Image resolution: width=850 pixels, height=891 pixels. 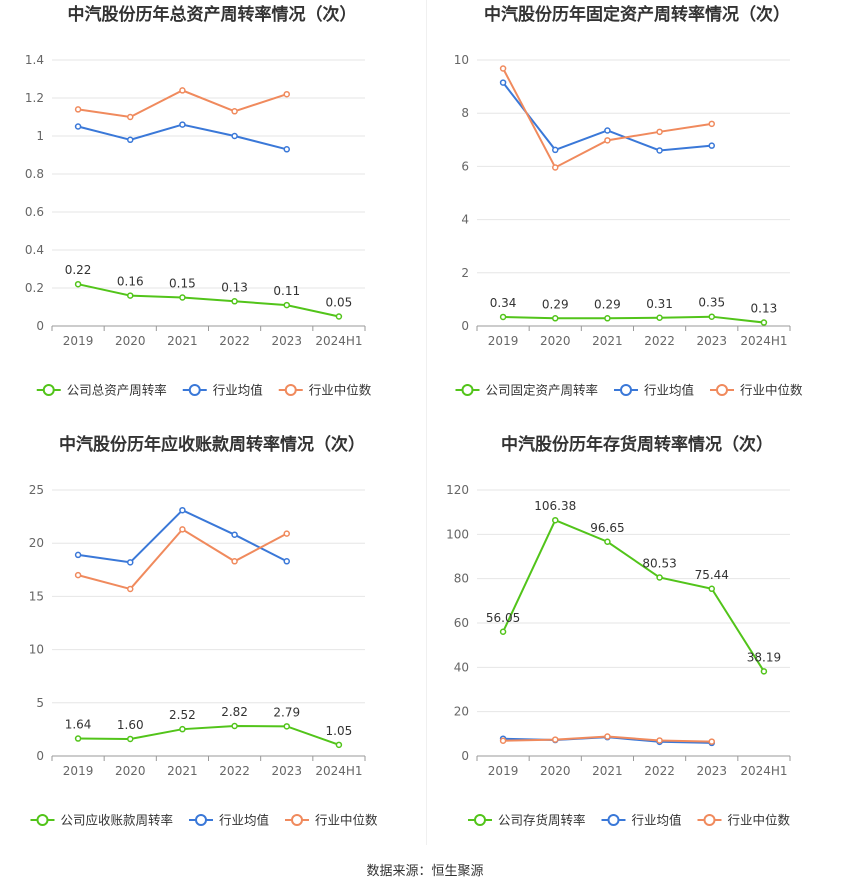 I want to click on x-tick-label: 2022, so click(x=234, y=771).